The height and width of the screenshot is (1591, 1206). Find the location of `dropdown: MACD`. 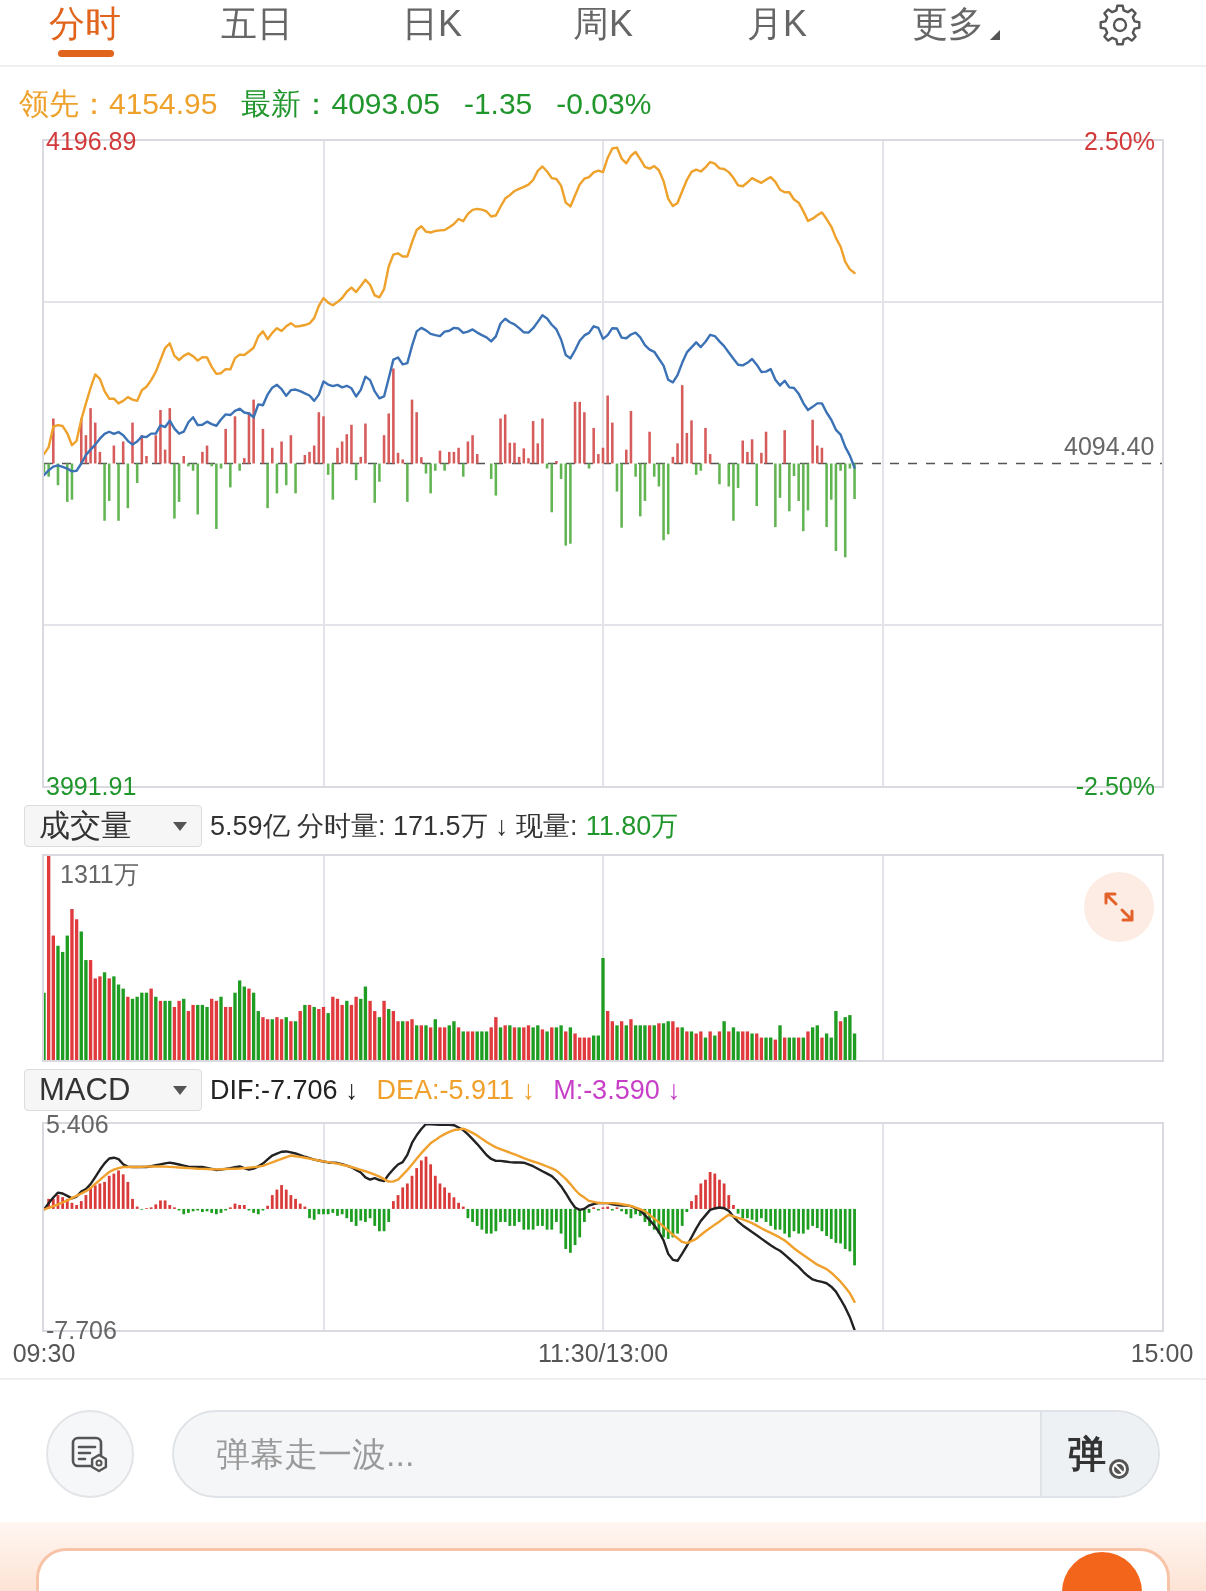

dropdown: MACD is located at coordinates (113, 1090).